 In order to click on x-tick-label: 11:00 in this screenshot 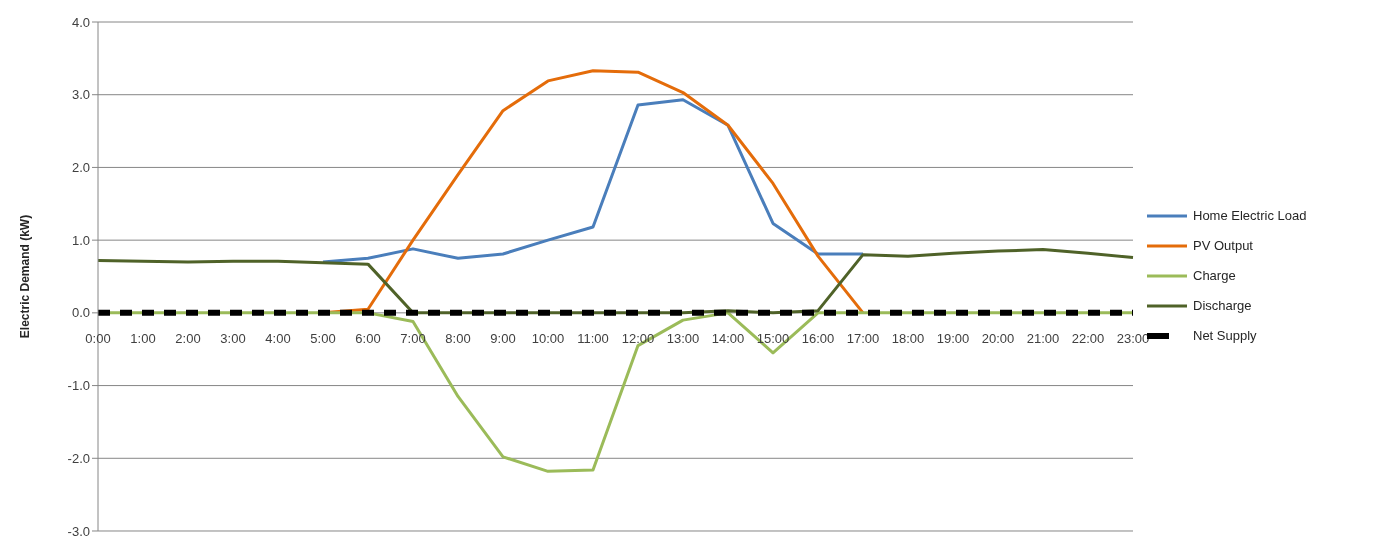, I will do `click(593, 338)`.